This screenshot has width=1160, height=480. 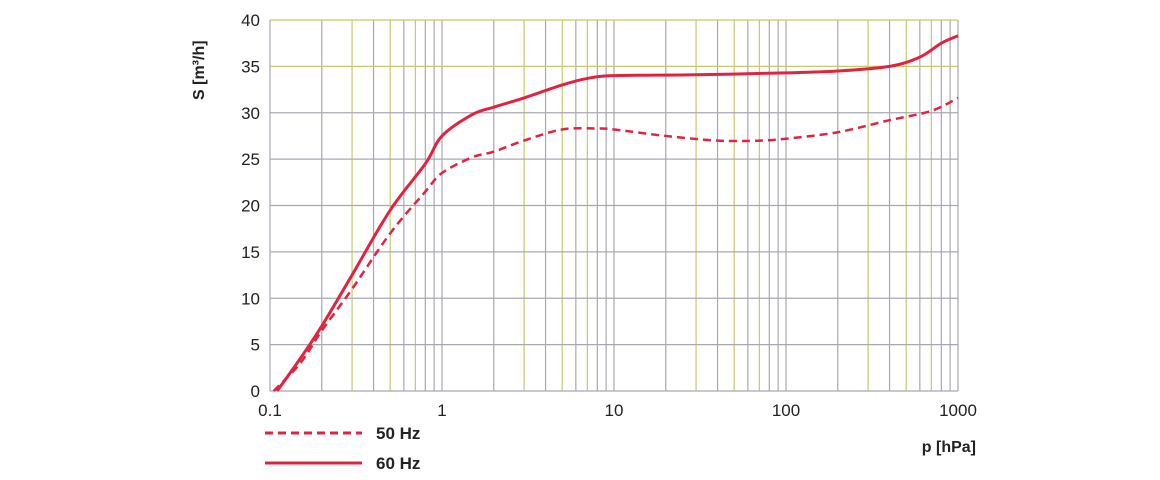 I want to click on x-axis-label: p [hPa], so click(x=949, y=447).